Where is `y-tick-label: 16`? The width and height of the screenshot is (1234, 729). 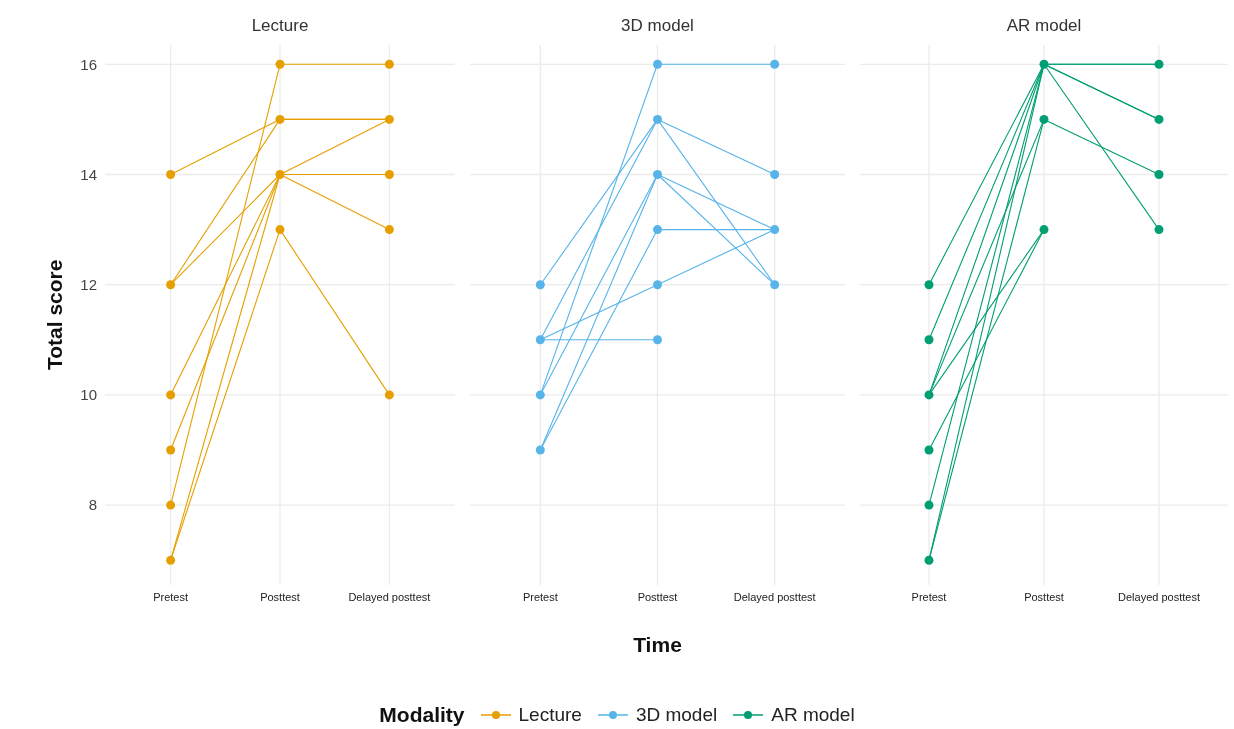
y-tick-label: 16 is located at coordinates (88, 64).